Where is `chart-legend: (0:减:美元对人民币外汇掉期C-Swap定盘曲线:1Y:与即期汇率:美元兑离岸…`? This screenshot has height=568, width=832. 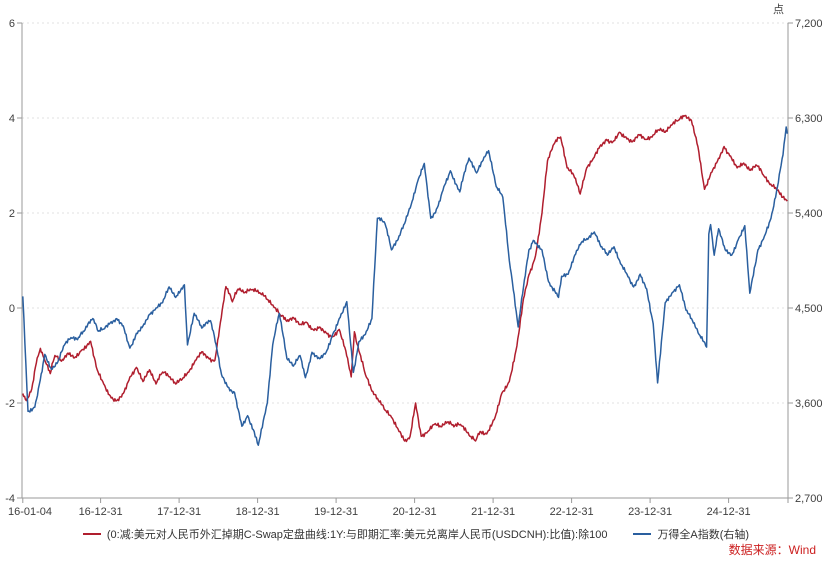 chart-legend: (0:减:美元对人民币外汇掉期C-Swap定盘曲线:1Y:与即期汇率:美元兑离岸… is located at coordinates (416, 534).